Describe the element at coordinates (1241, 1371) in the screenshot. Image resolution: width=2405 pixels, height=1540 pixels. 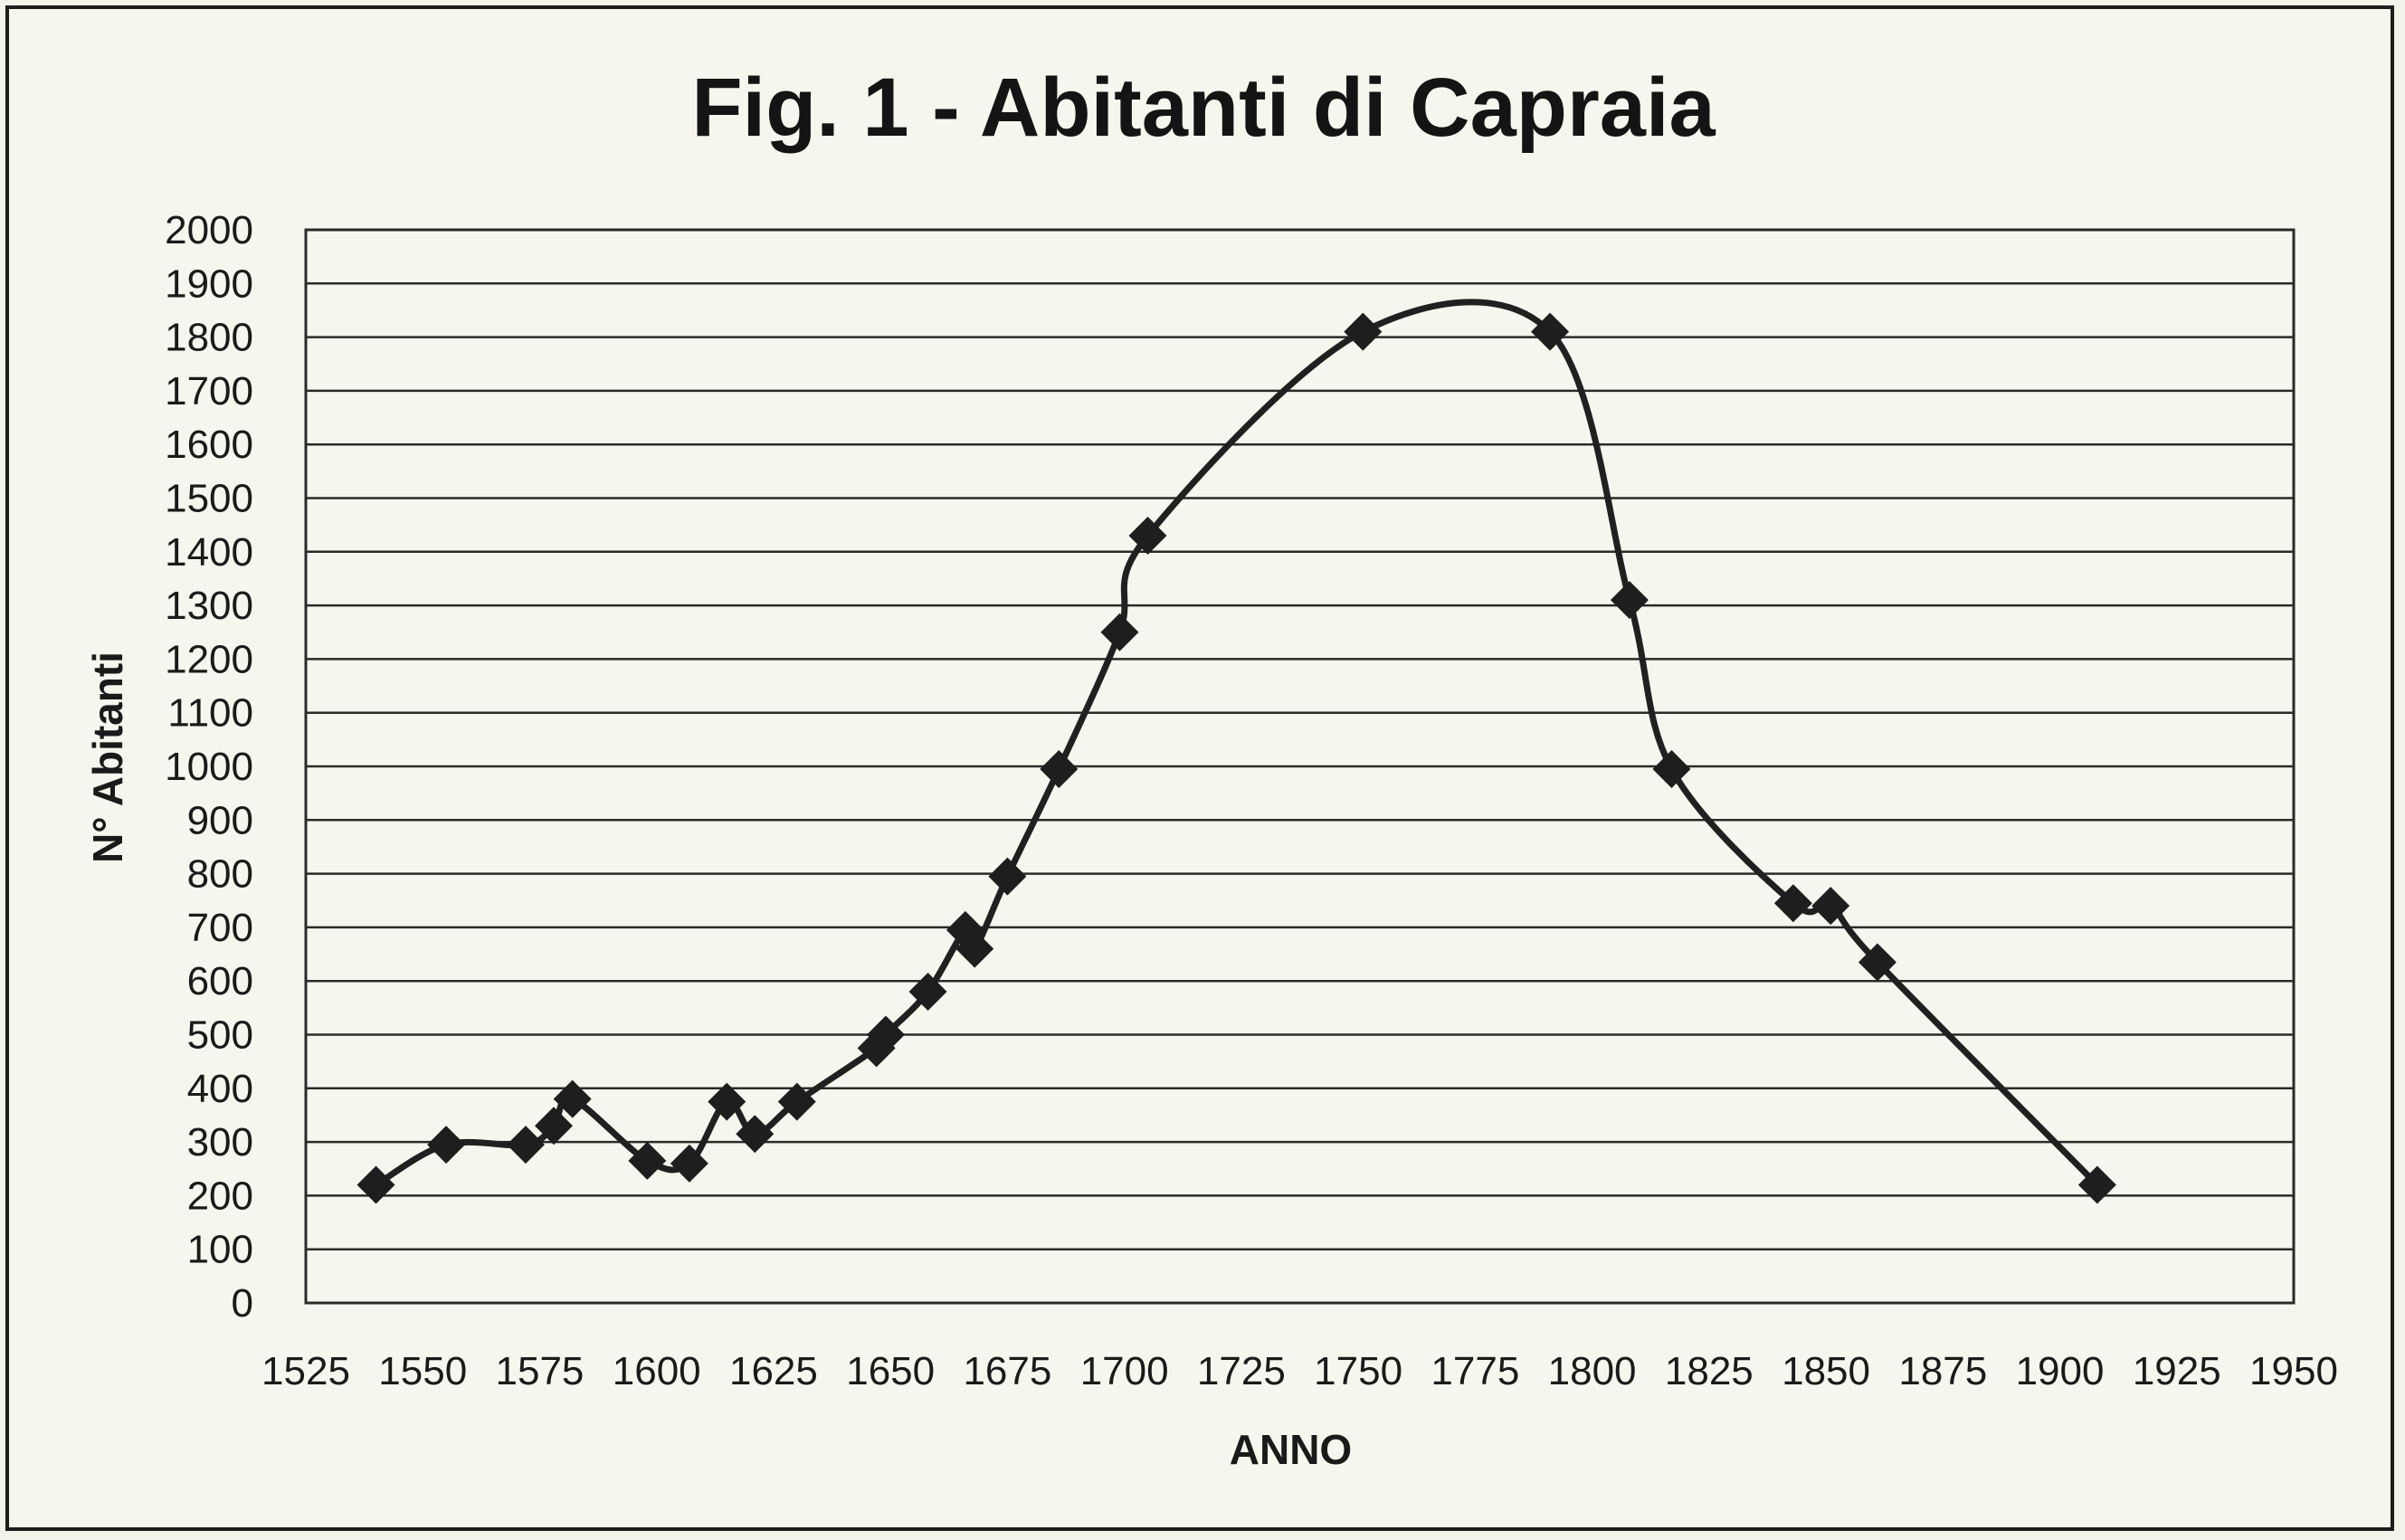
I see `x-tick-label: 1725` at that location.